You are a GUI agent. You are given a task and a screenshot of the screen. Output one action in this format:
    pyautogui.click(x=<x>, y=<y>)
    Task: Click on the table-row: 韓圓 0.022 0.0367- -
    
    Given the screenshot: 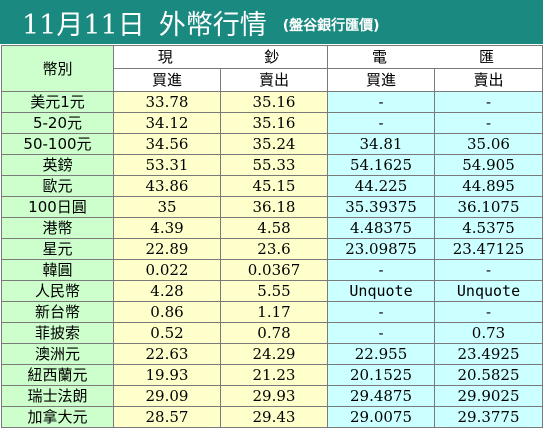 What is the action you would take?
    pyautogui.click(x=272, y=270)
    